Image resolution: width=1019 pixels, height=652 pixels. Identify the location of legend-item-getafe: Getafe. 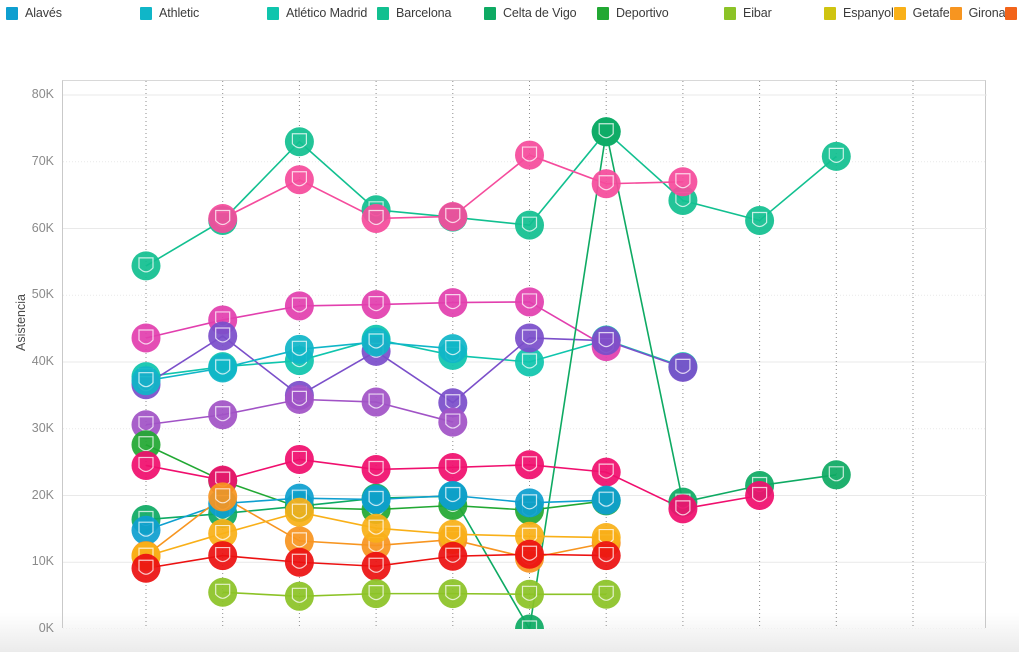
(921, 13).